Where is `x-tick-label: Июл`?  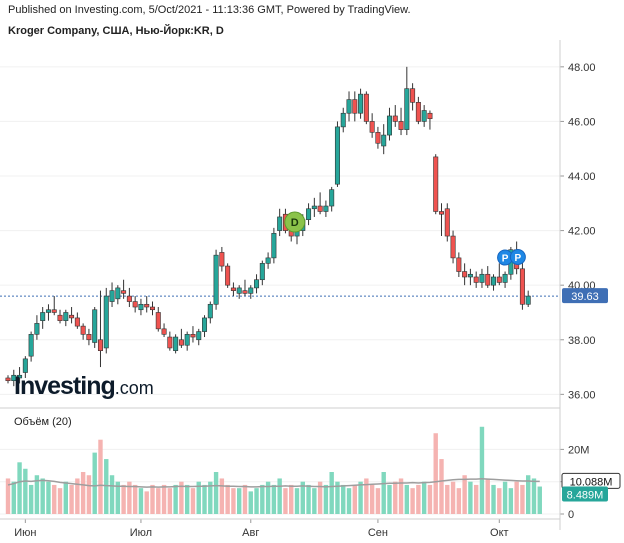 x-tick-label: Июл is located at coordinates (141, 533).